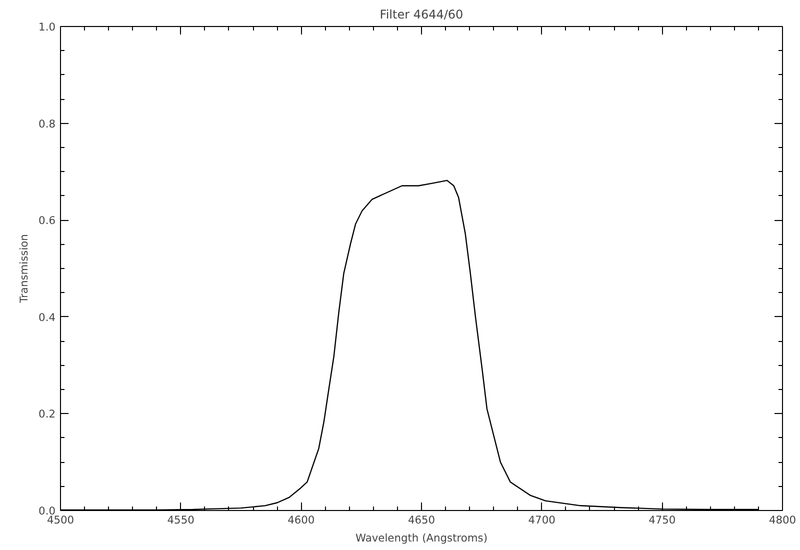 The width and height of the screenshot is (800, 550). Describe the element at coordinates (301, 520) in the screenshot. I see `x-tick-label: 4600` at that location.